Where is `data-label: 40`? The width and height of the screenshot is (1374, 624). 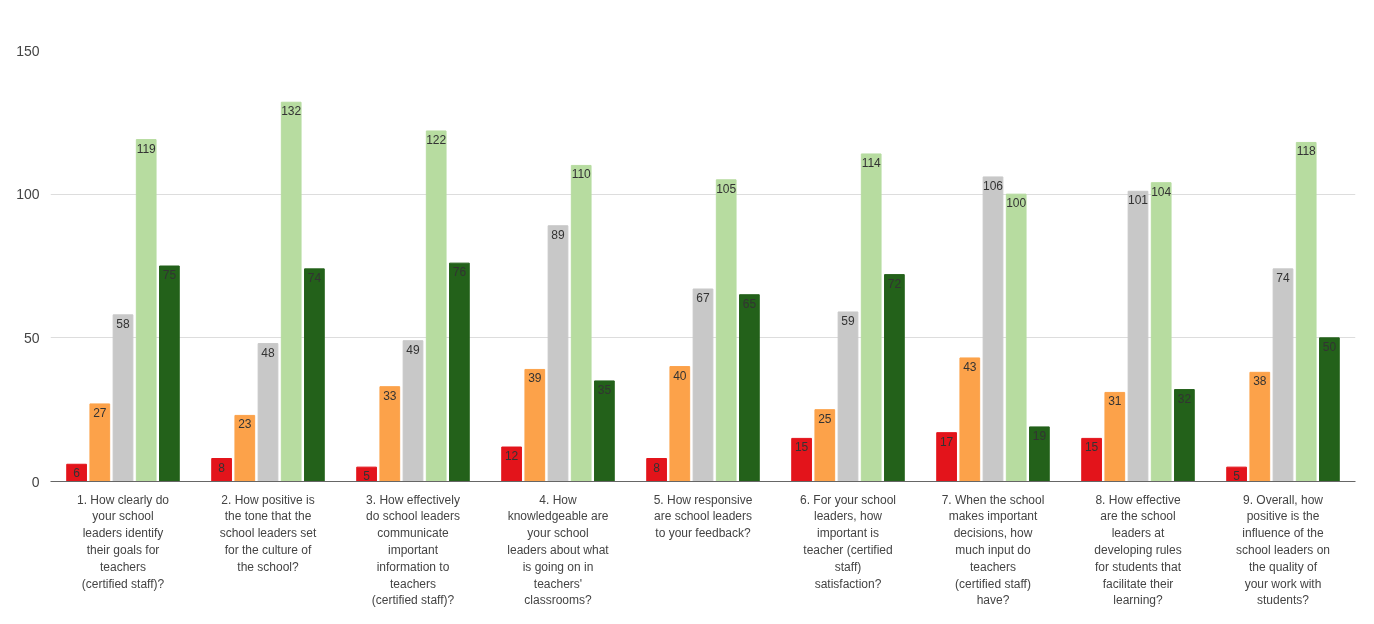 data-label: 40 is located at coordinates (680, 375).